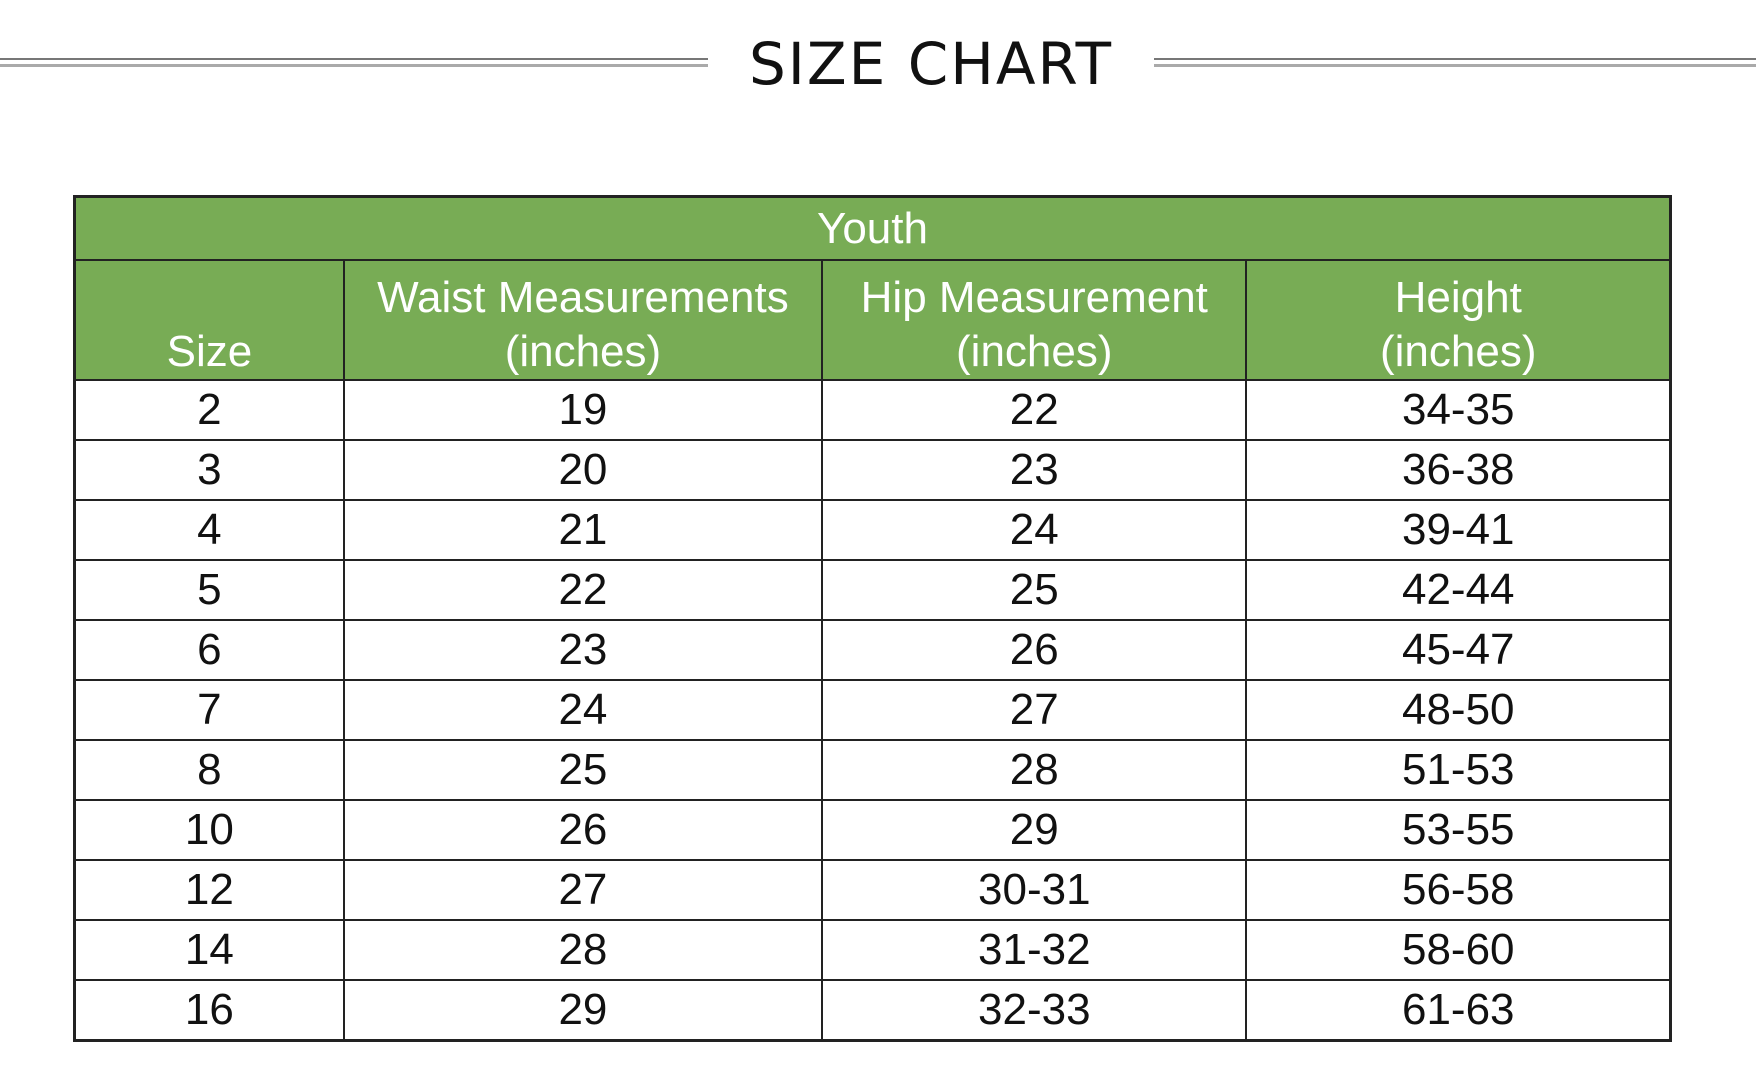 Image resolution: width=1756 pixels, height=1086 pixels. I want to click on cell-hip: 29, so click(1034, 830).